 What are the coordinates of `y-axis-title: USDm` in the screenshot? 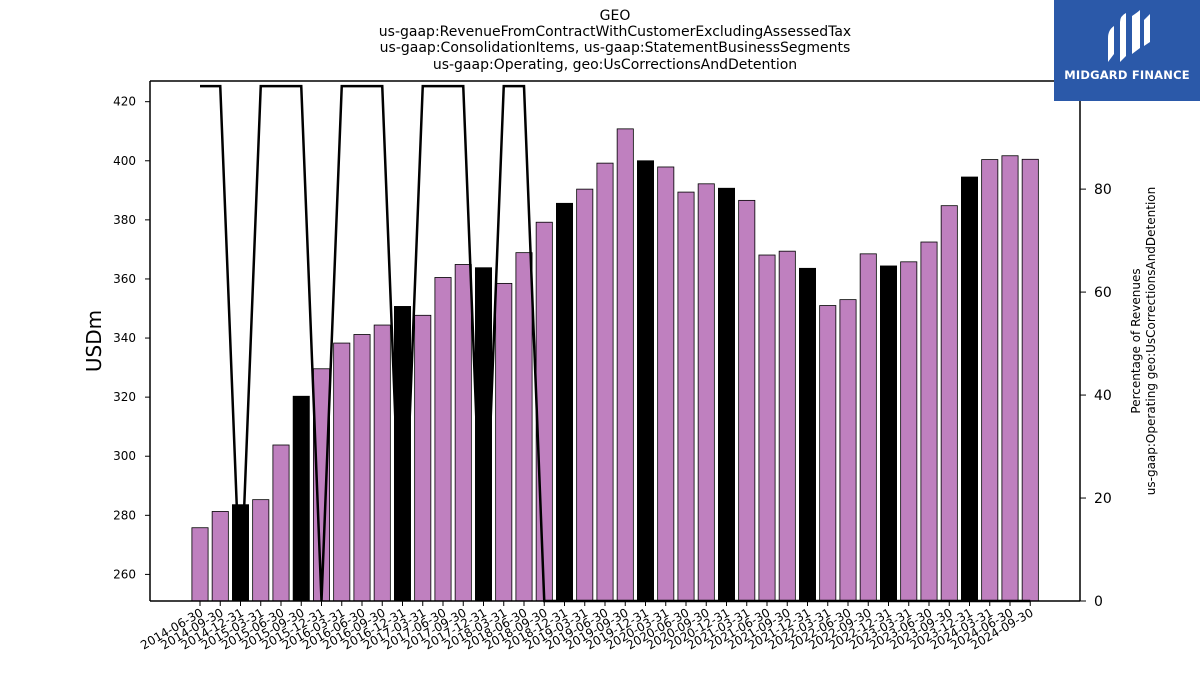 It's located at (94, 341).